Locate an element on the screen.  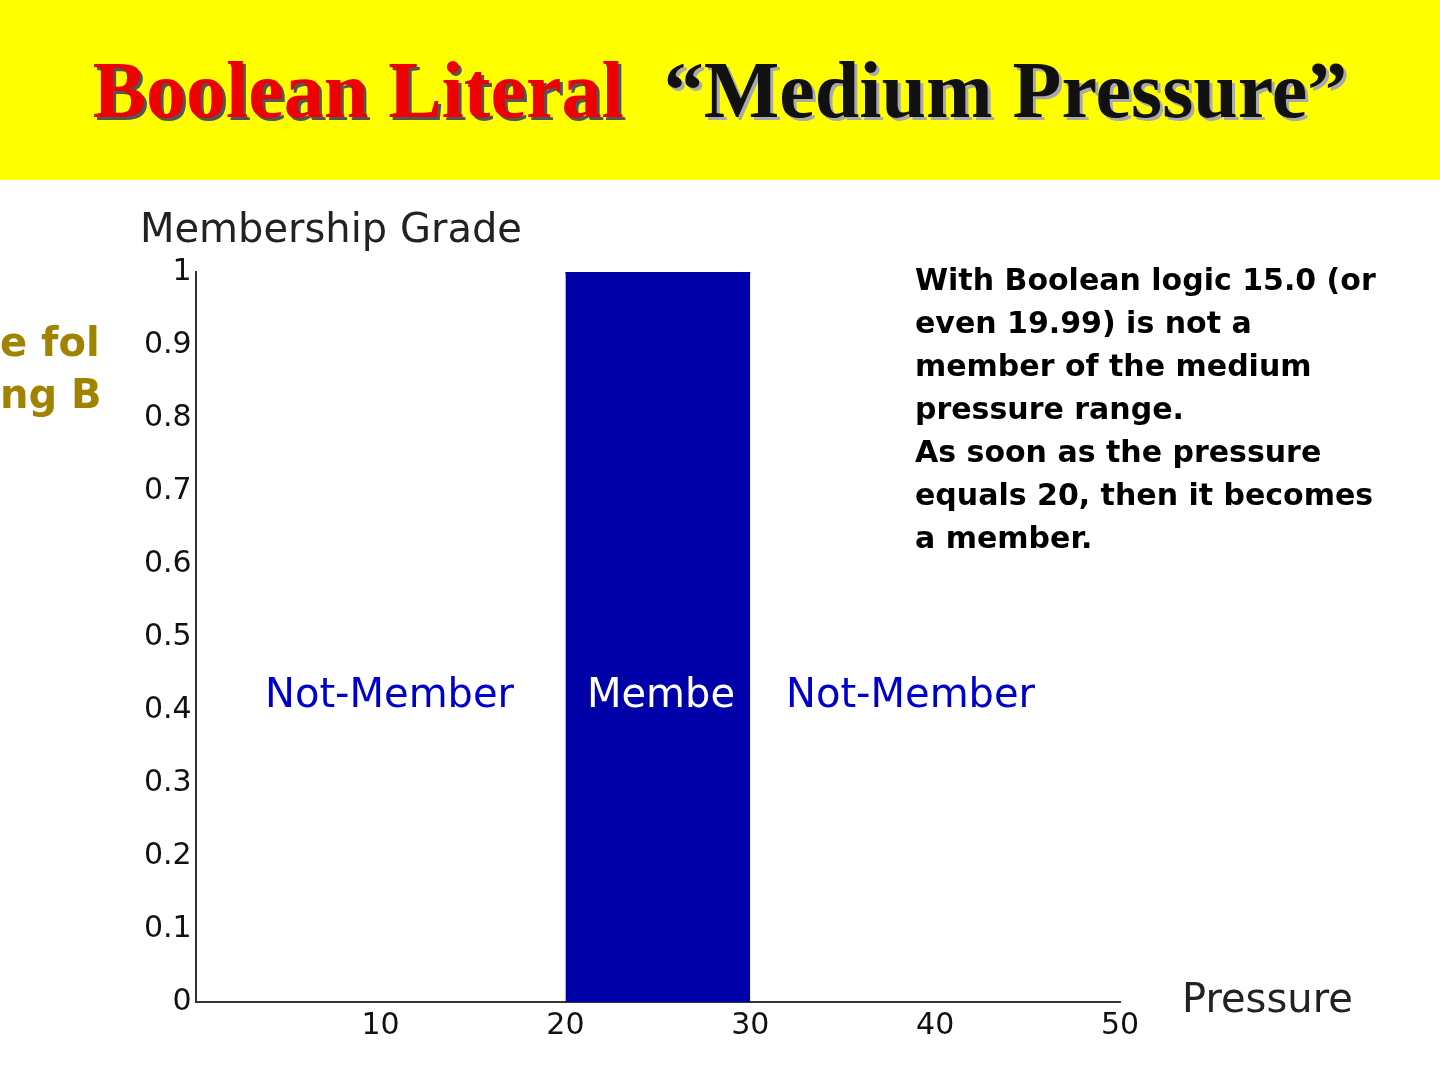
x-tick-label: 40 is located at coordinates (935, 1023).